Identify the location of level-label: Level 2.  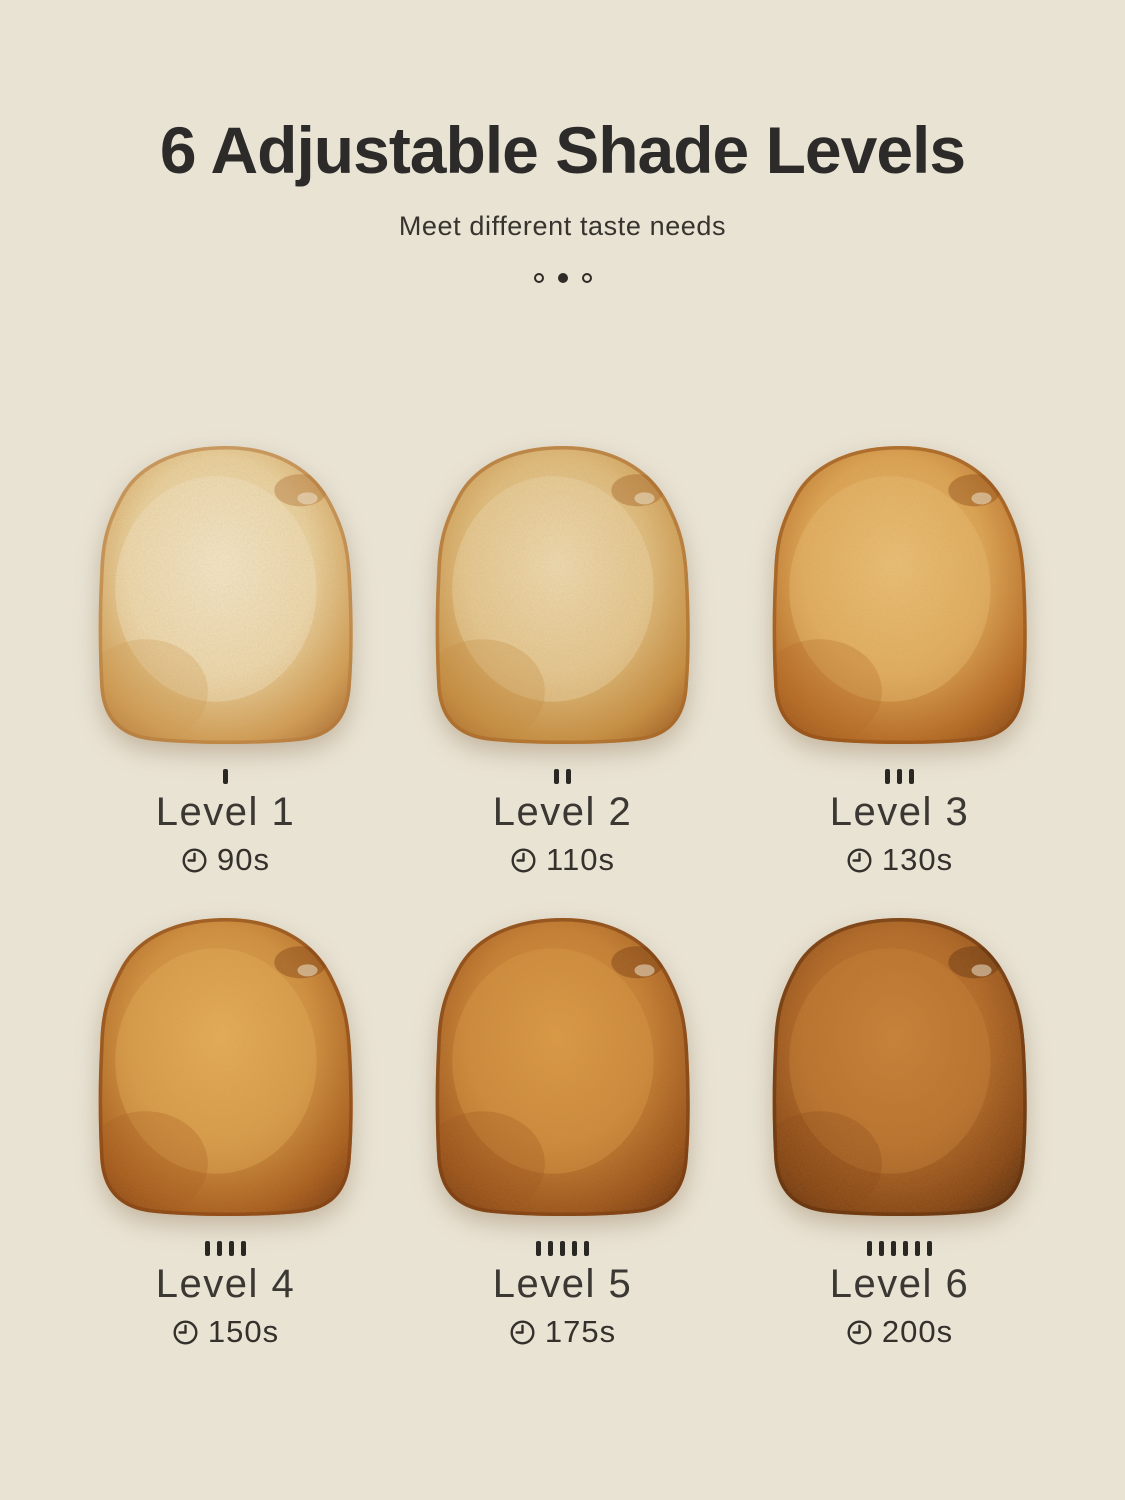
(562, 812).